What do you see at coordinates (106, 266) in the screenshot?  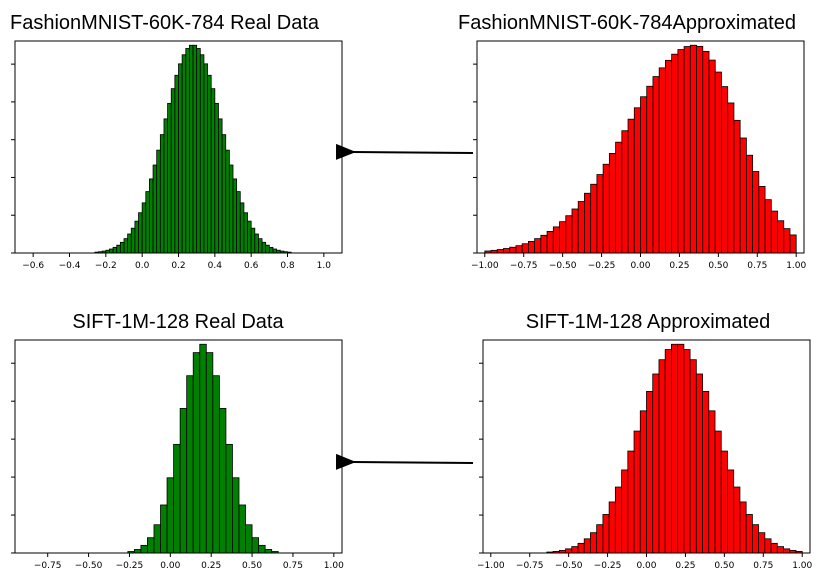 I see `x-tick-label: −0.2` at bounding box center [106, 266].